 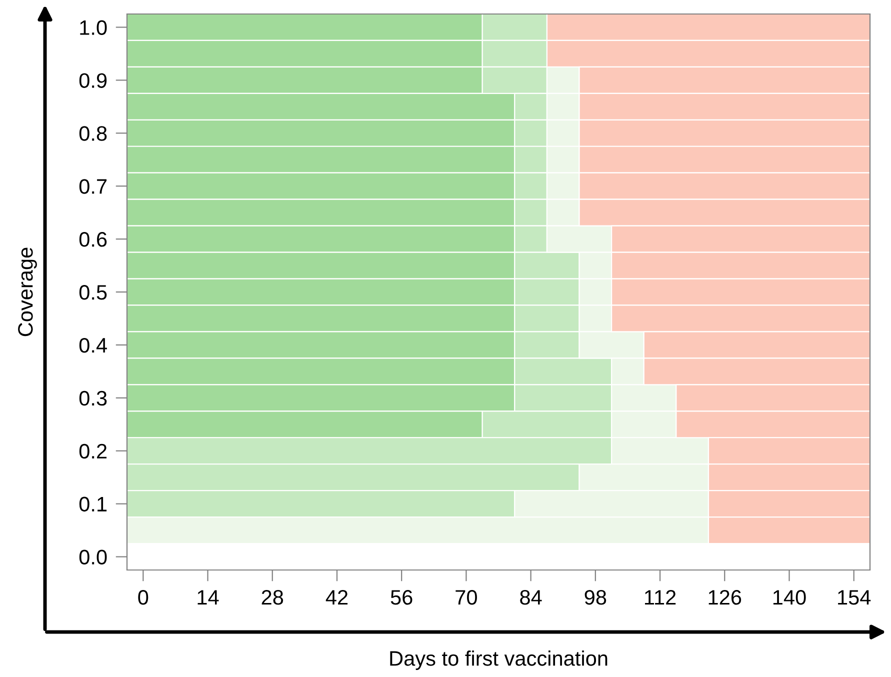 What do you see at coordinates (466, 597) in the screenshot?
I see `x-tick-label: 70` at bounding box center [466, 597].